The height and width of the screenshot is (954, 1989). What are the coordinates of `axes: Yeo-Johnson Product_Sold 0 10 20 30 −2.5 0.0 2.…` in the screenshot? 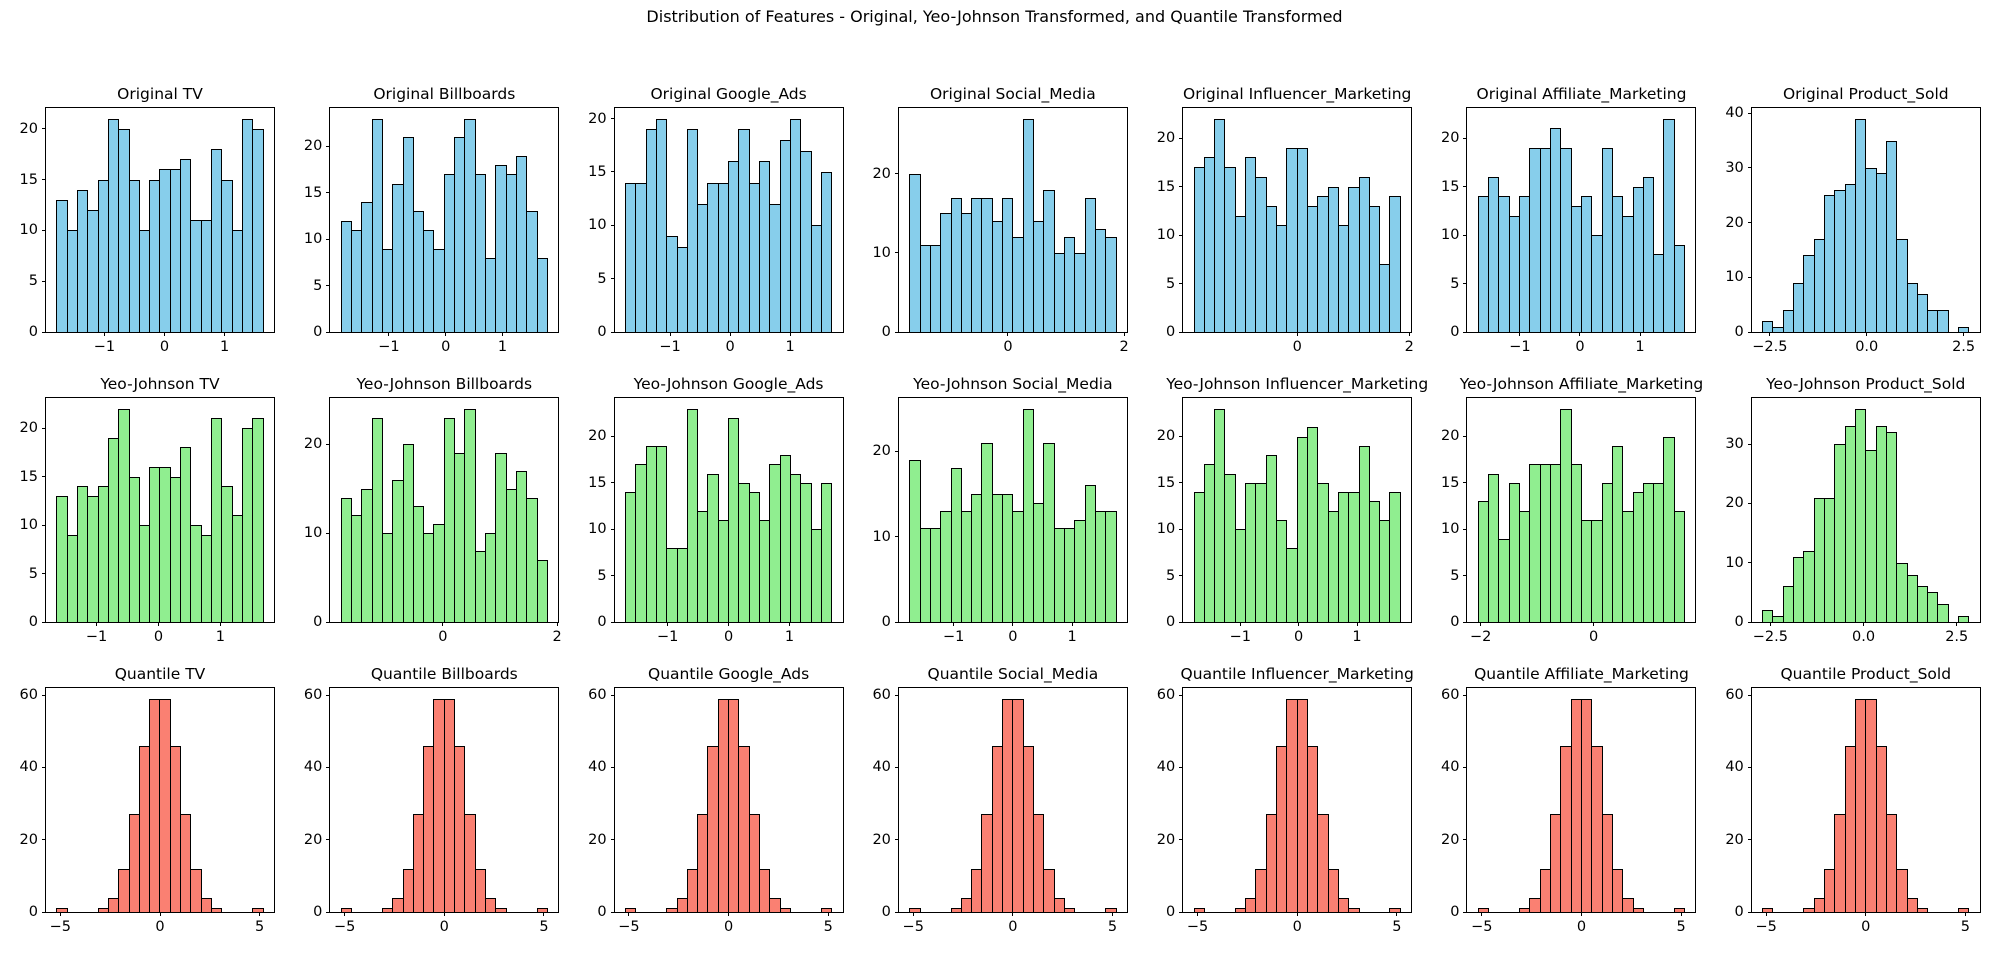 It's located at (1853, 510).